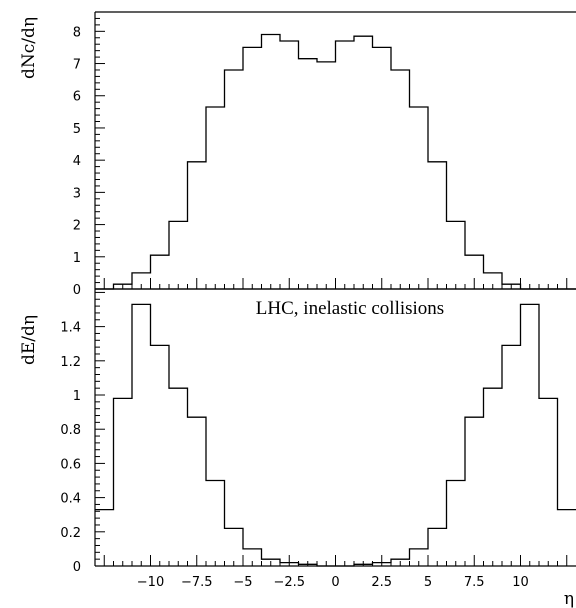 The width and height of the screenshot is (576, 608). What do you see at coordinates (70, 430) in the screenshot?
I see `y-tick-label: 0.8` at bounding box center [70, 430].